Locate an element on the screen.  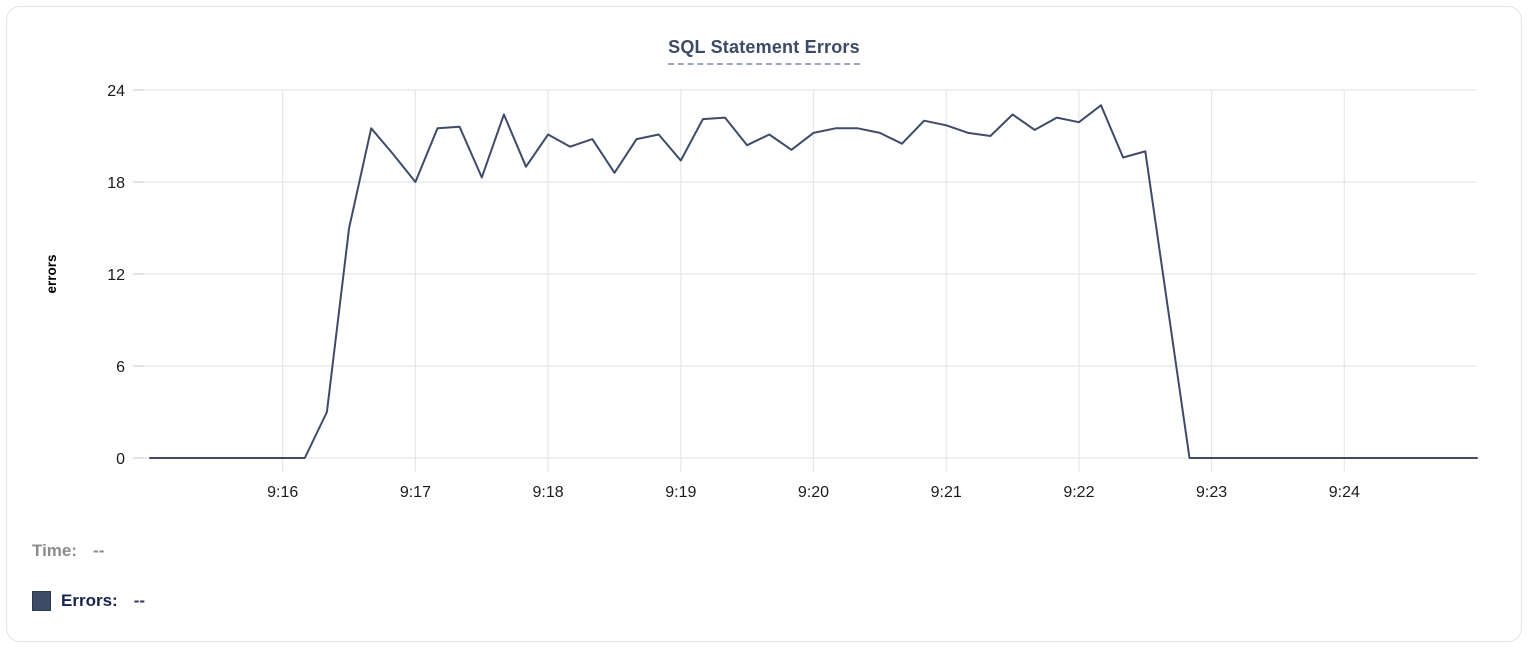
y-tick-label: 12 is located at coordinates (116, 275).